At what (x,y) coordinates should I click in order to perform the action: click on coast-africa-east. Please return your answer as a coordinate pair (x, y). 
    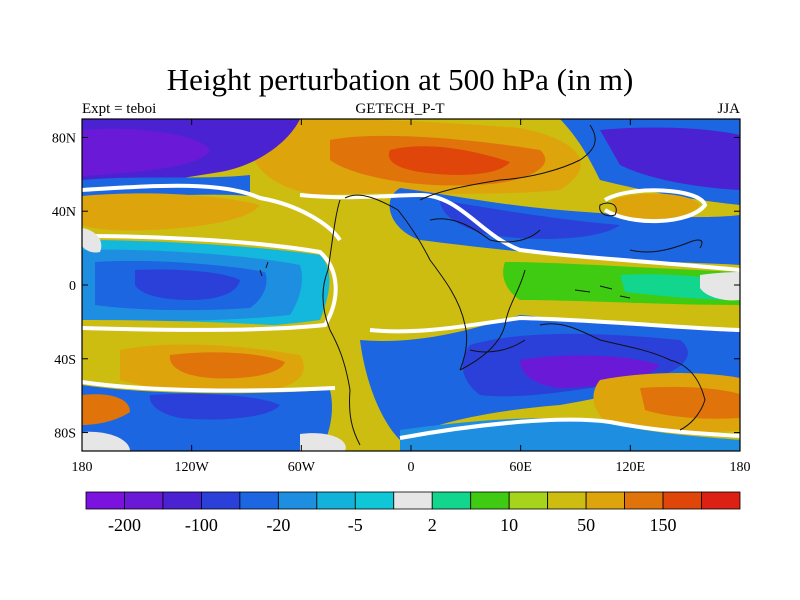
    Looking at the image, I should click on (492, 320).